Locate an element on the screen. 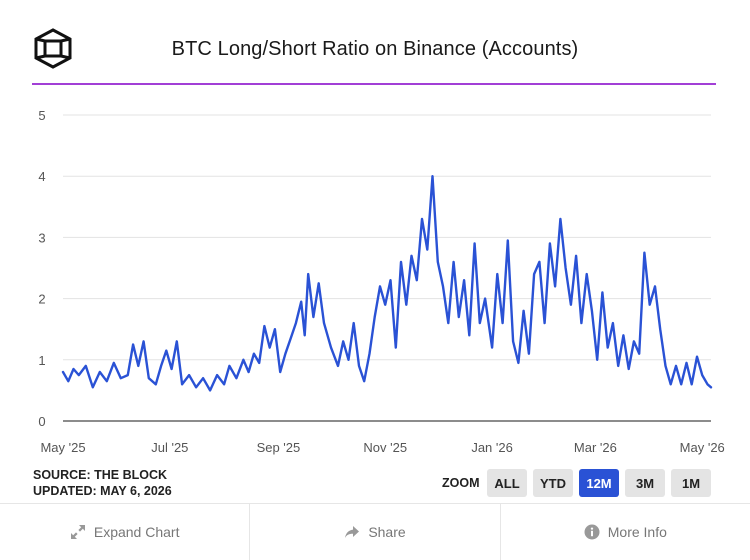 The height and width of the screenshot is (560, 750). y-tick-label: 4 is located at coordinates (41, 176).